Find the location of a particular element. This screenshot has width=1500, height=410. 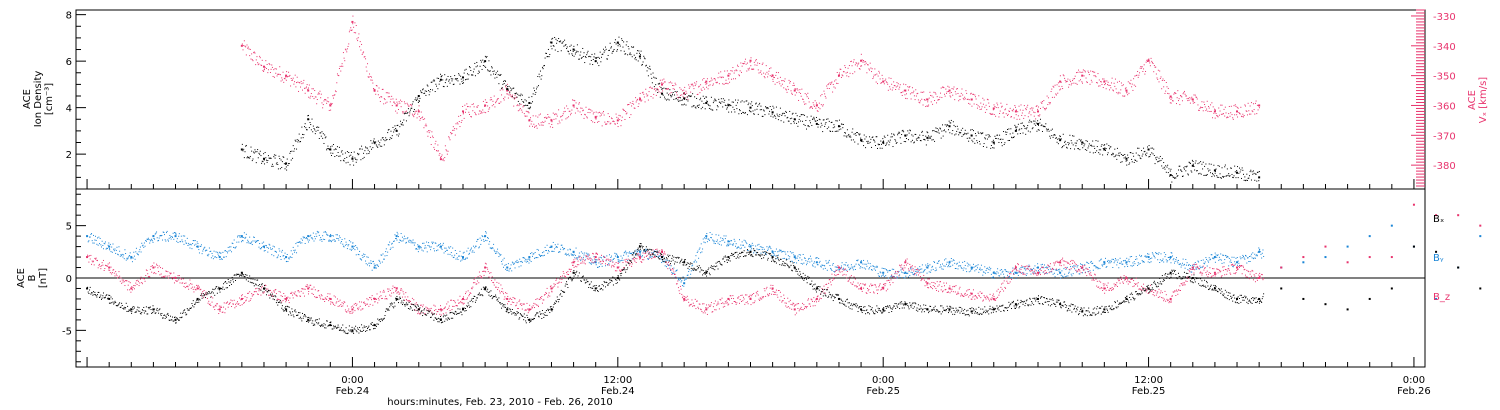

vx-tick-label: -360 is located at coordinates (1444, 106).